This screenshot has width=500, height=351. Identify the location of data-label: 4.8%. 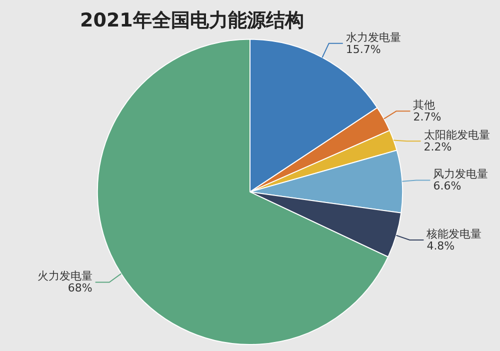
(440, 245).